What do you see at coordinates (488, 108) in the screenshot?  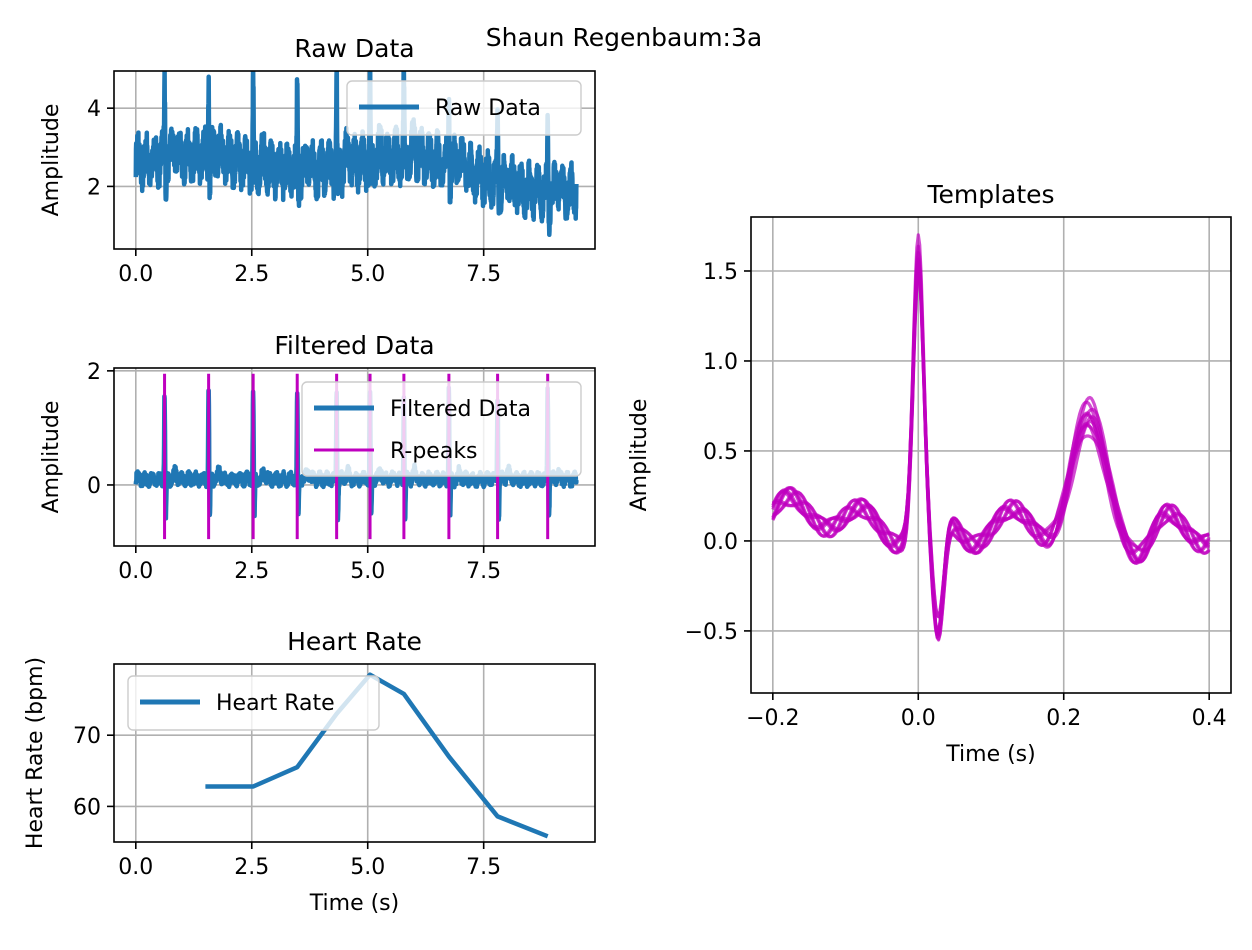 I see `legend-label: Raw Data` at bounding box center [488, 108].